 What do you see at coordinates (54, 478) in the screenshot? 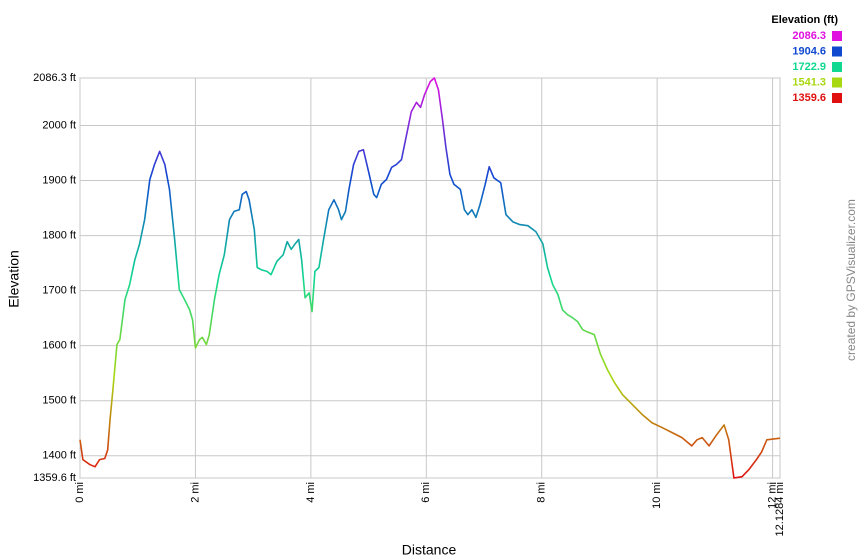
I see `y-tick-label: 1359.6 ft` at bounding box center [54, 478].